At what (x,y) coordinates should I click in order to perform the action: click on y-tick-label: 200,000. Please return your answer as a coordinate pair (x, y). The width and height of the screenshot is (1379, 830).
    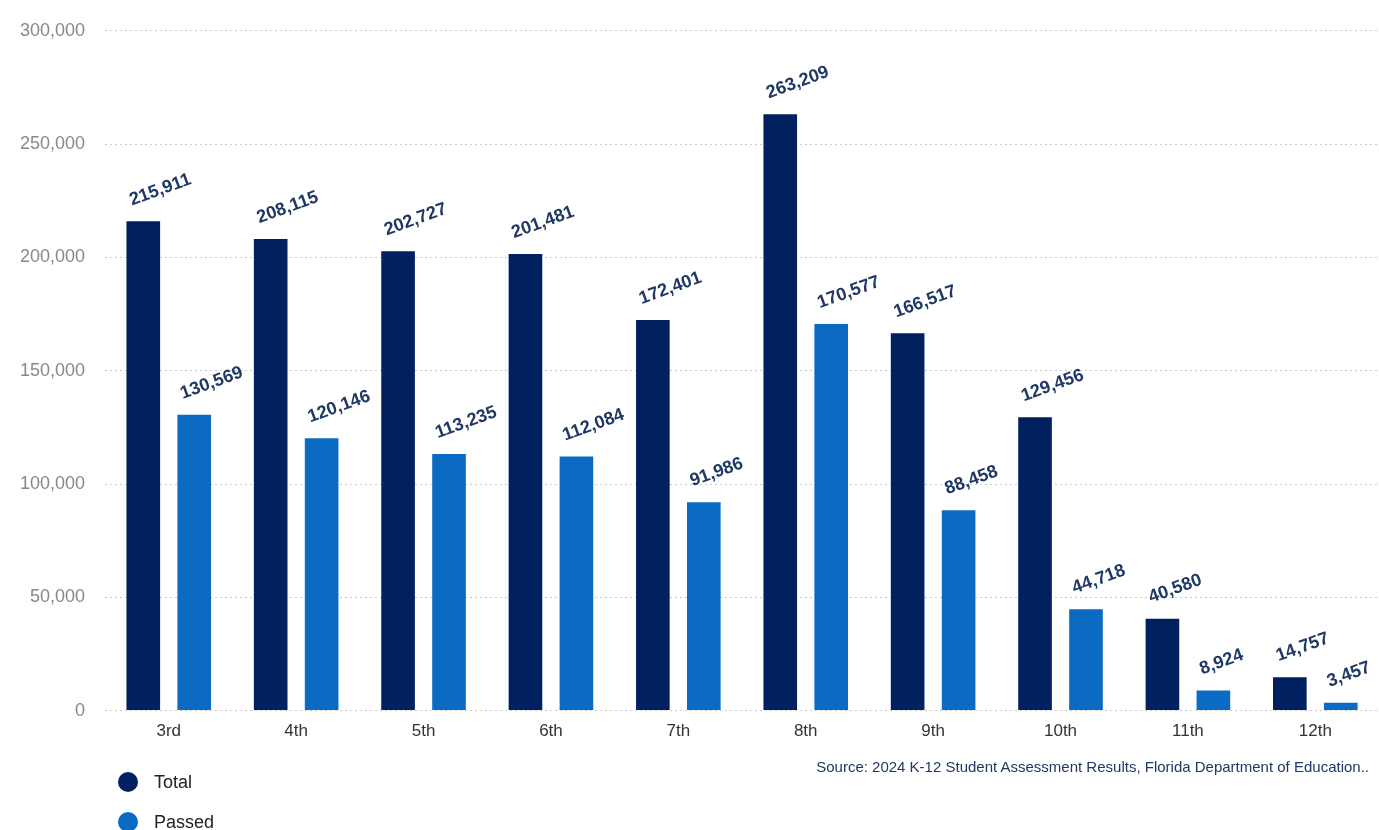
    Looking at the image, I should click on (52, 256).